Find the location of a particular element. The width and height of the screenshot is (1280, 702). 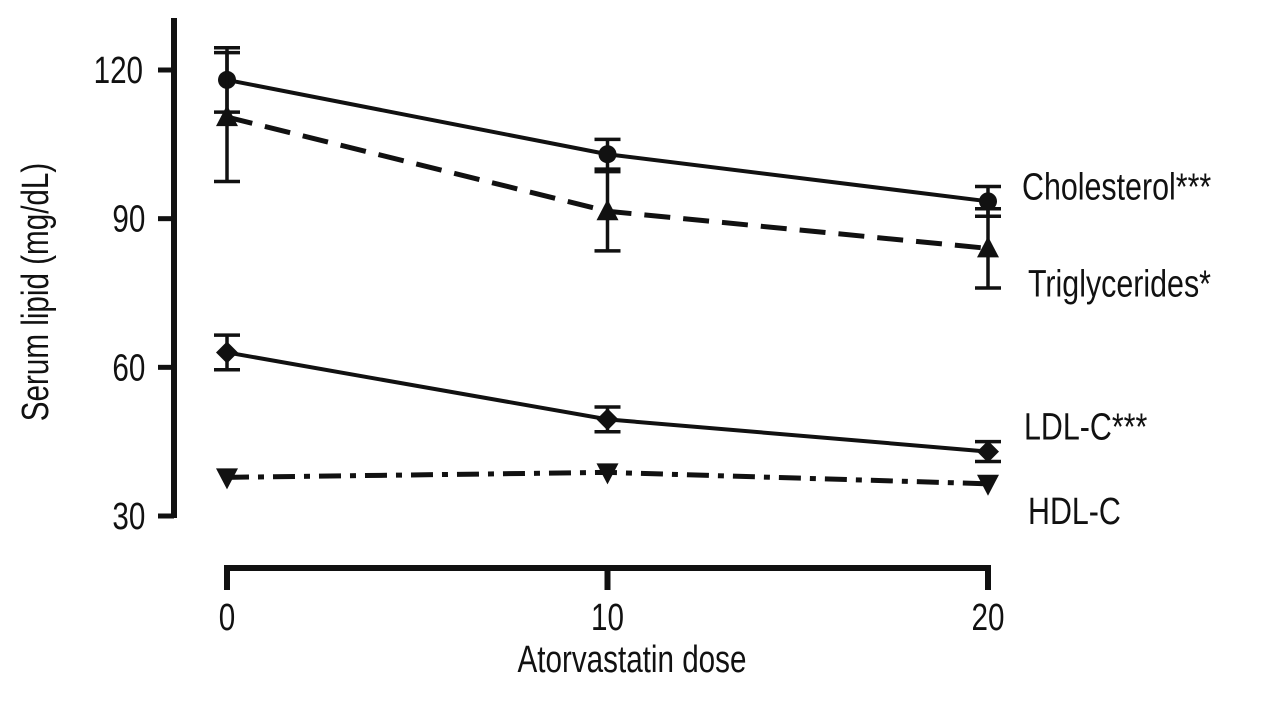

series-label: LDL-C*** is located at coordinates (1085, 427).